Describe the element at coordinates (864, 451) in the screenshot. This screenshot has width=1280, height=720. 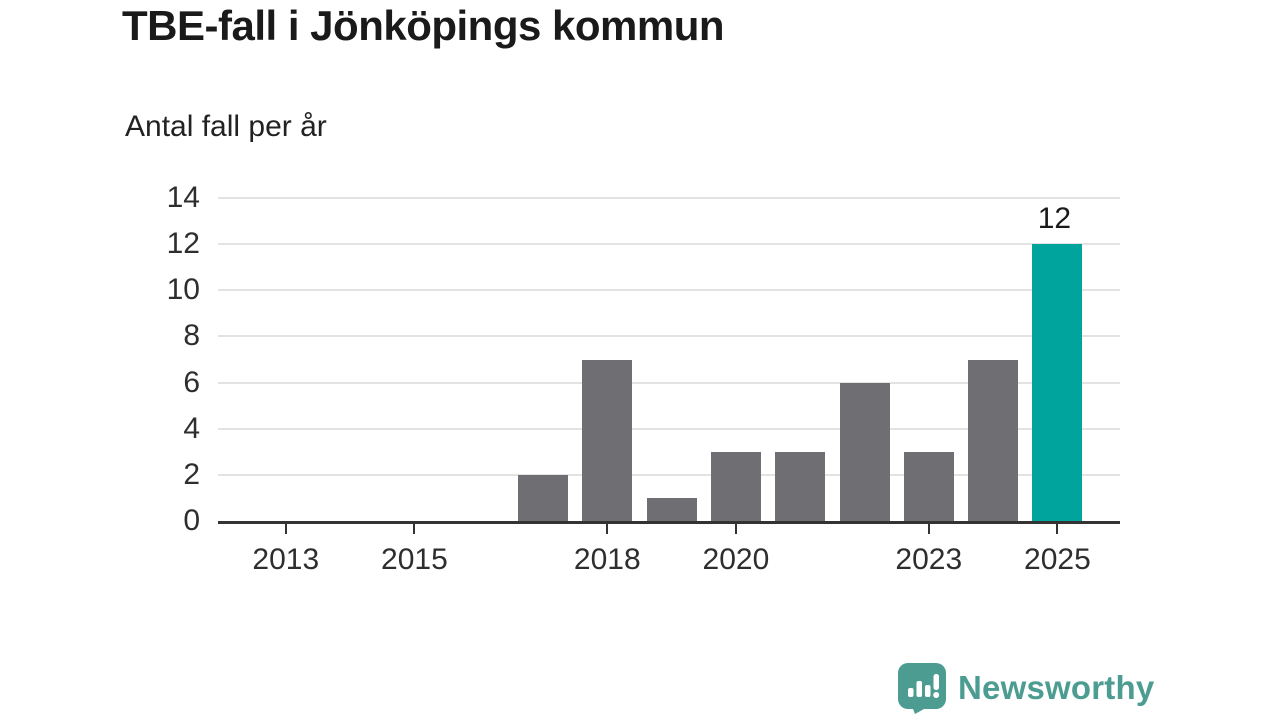
I see `bar-2022` at that location.